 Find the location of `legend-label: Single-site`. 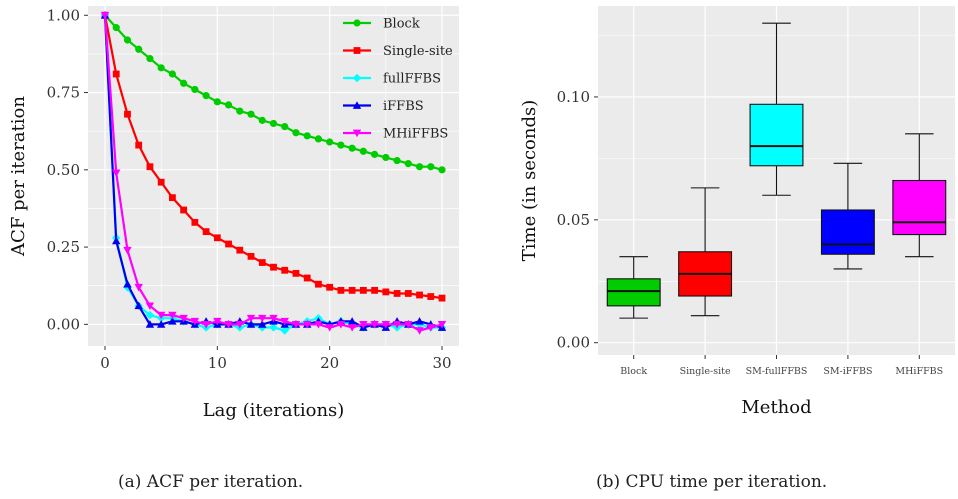

legend-label: Single-site is located at coordinates (418, 51).